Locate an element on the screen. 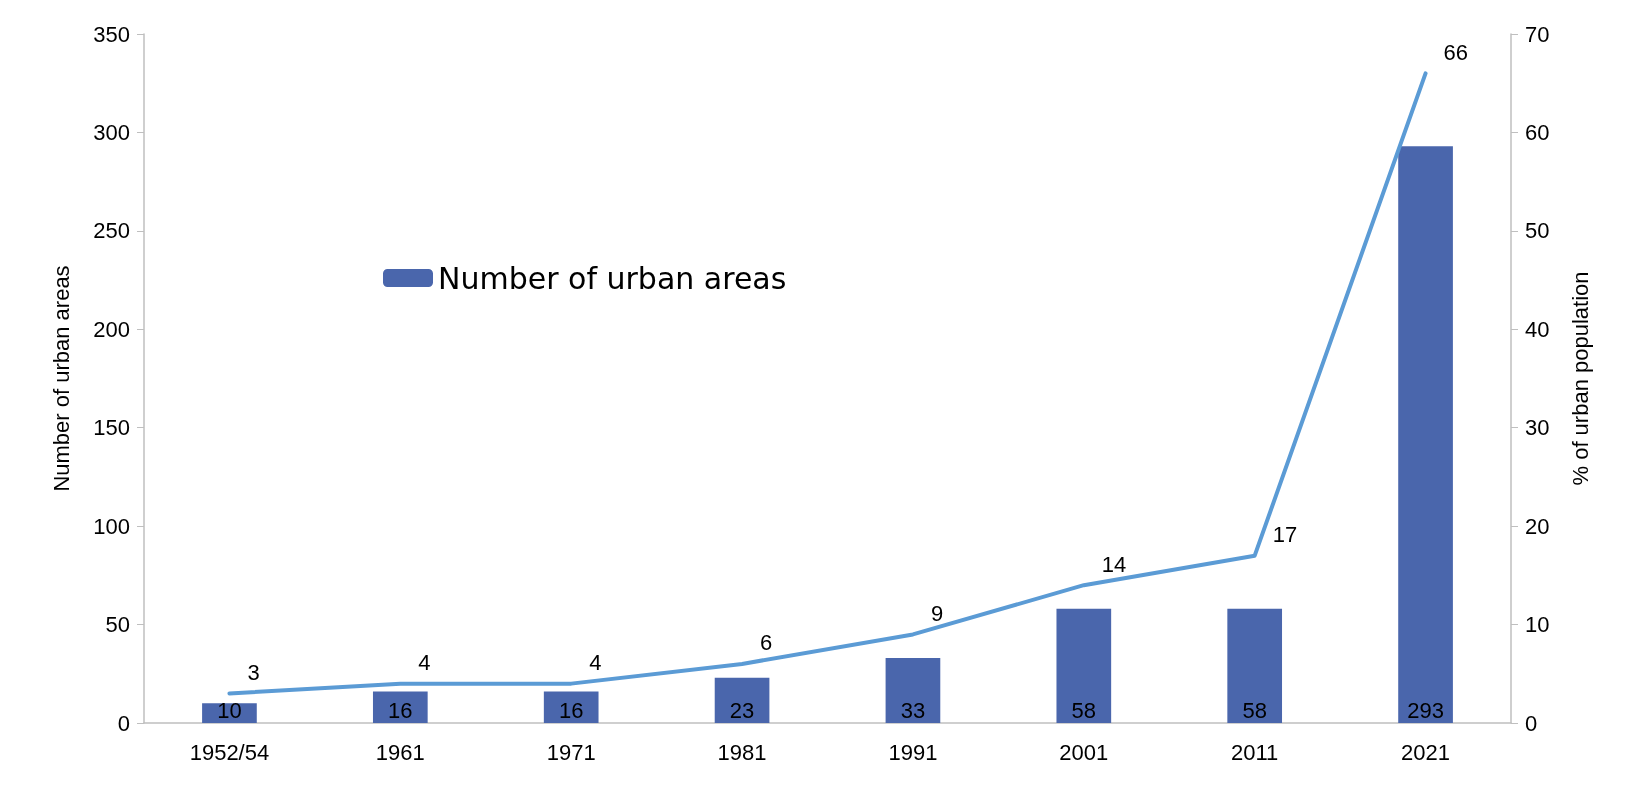  y-tick-label: 300 is located at coordinates (111, 132).